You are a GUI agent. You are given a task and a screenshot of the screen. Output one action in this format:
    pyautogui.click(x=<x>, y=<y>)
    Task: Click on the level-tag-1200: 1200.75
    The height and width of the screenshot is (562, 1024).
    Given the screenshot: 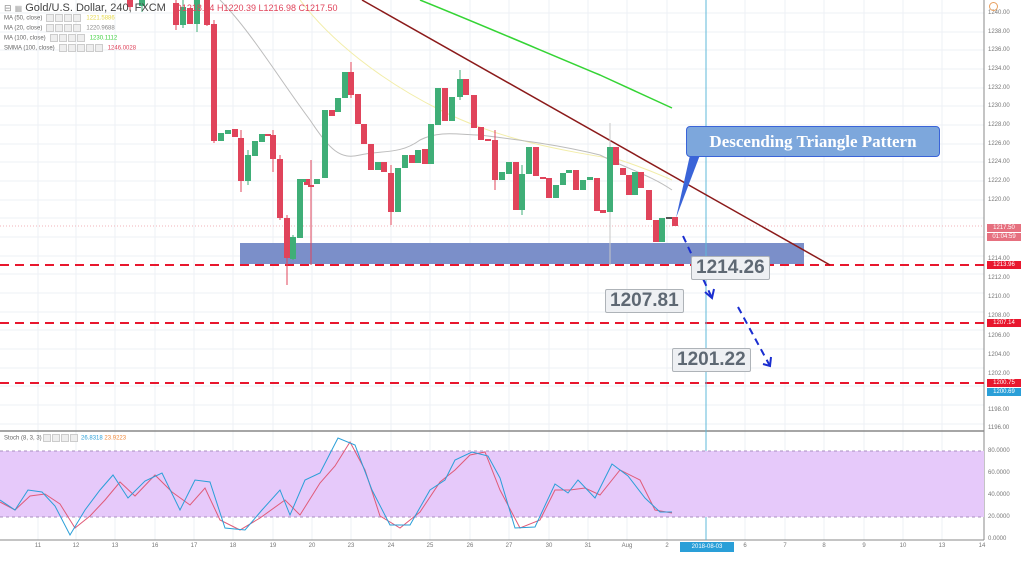 What is the action you would take?
    pyautogui.click(x=1004, y=383)
    